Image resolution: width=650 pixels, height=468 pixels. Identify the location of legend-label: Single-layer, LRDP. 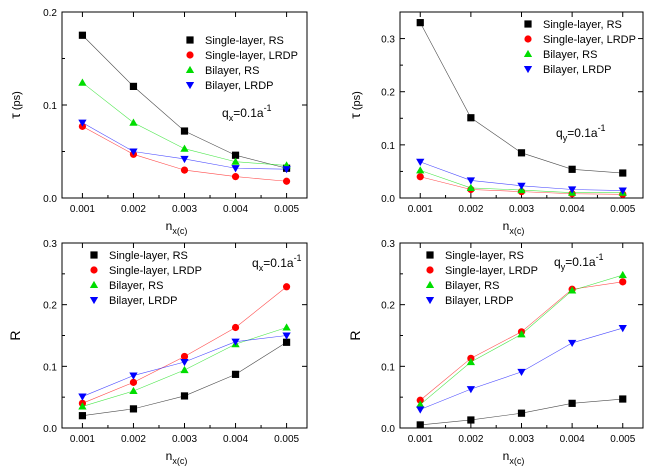
(251, 56).